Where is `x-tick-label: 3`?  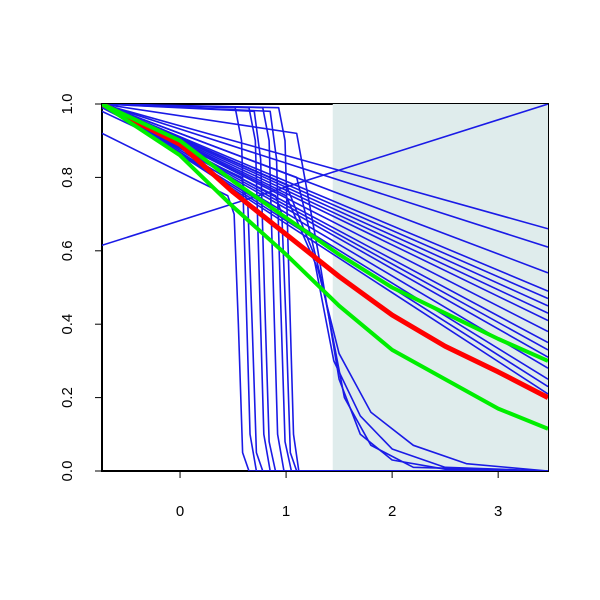 x-tick-label: 3 is located at coordinates (498, 511).